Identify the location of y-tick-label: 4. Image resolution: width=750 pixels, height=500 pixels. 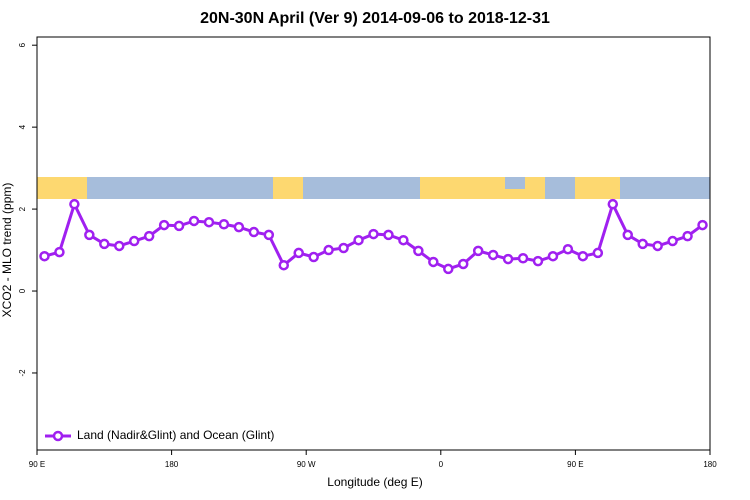
(22, 126).